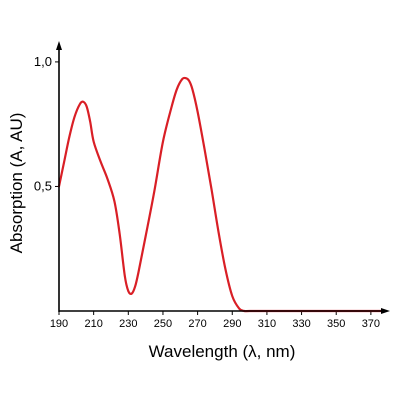 The height and width of the screenshot is (400, 400). Describe the element at coordinates (197, 324) in the screenshot. I see `x-tick-label: 270` at that location.